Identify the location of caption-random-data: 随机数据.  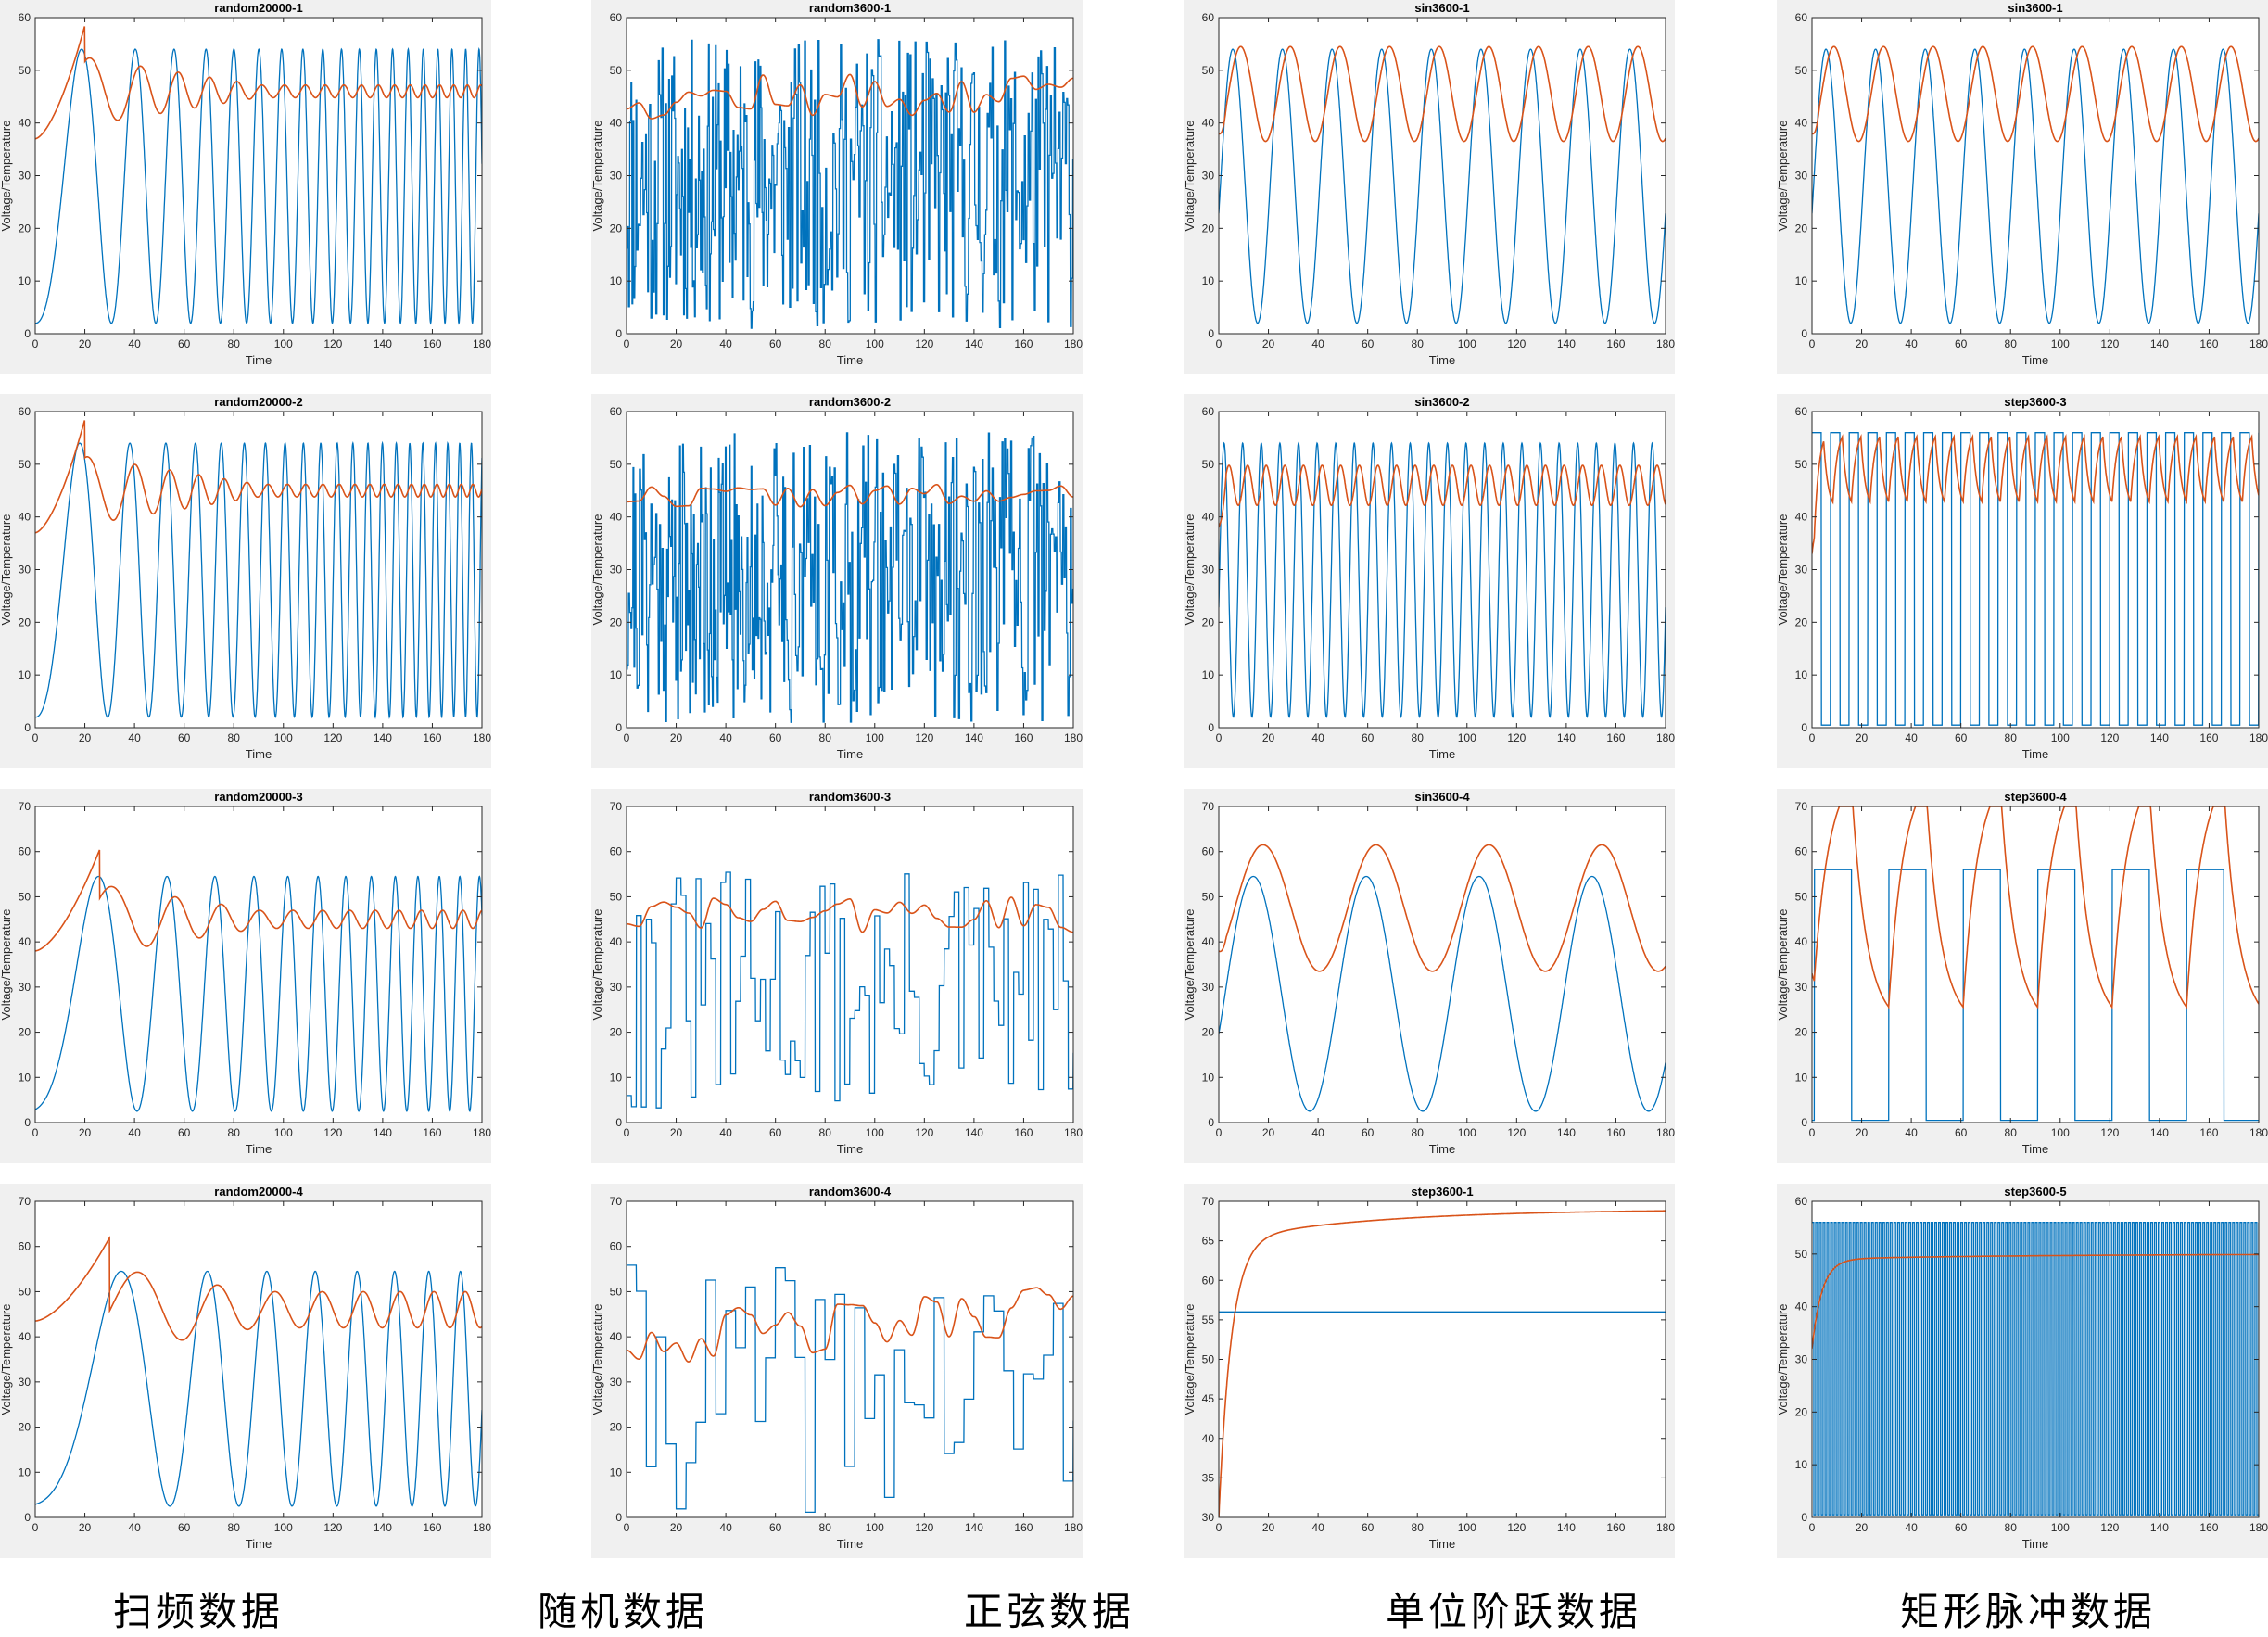
(623, 1611).